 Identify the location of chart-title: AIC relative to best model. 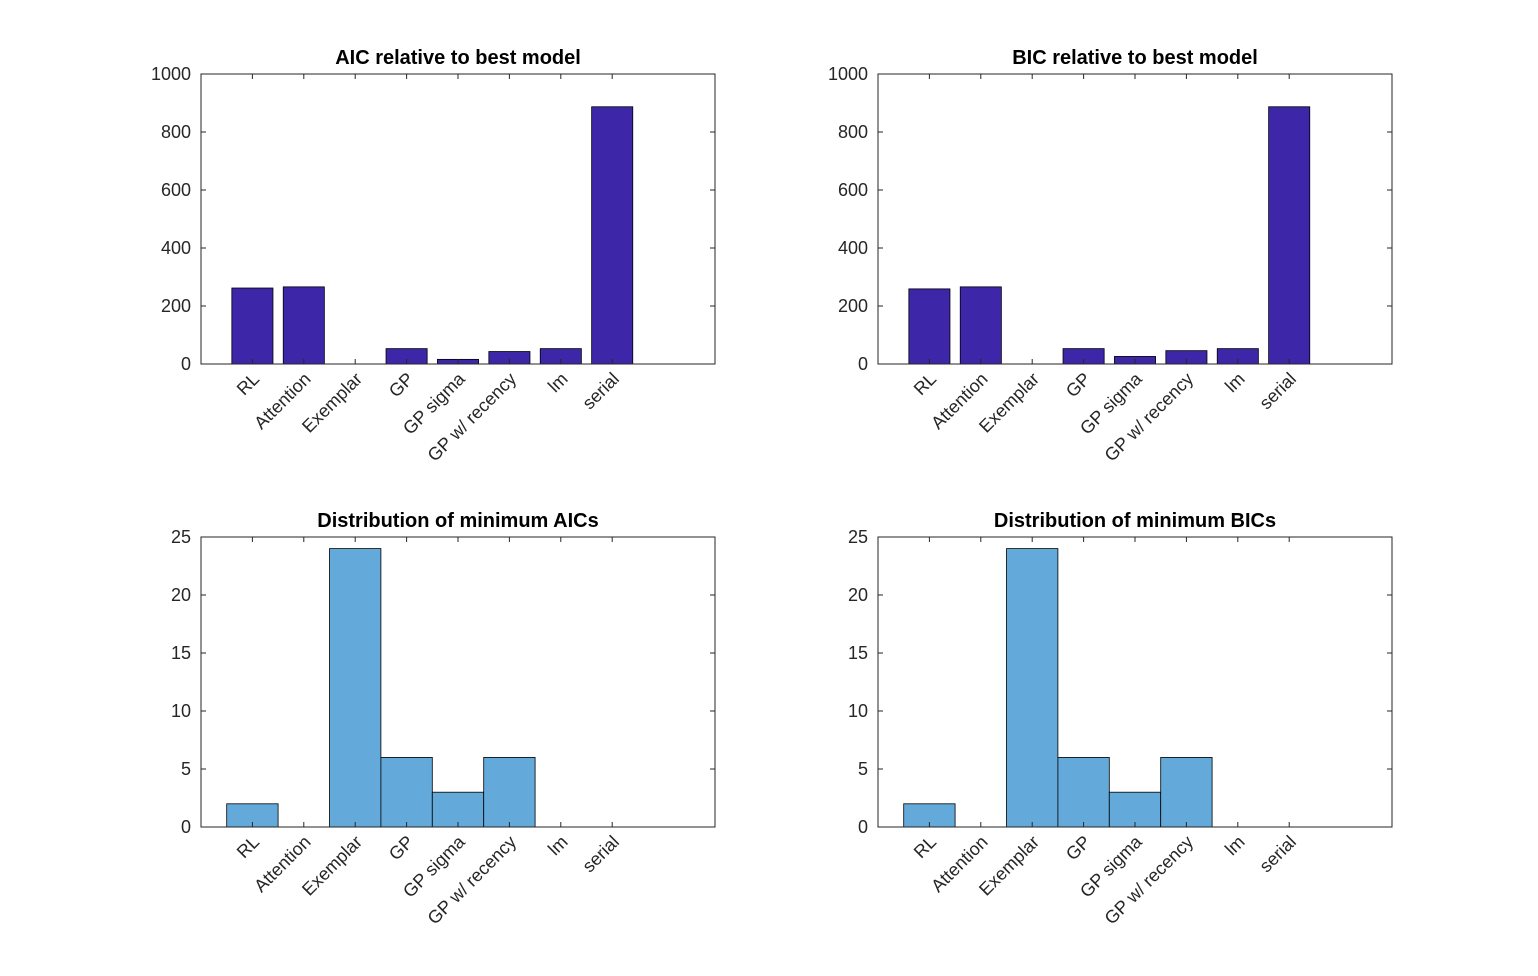
(458, 58).